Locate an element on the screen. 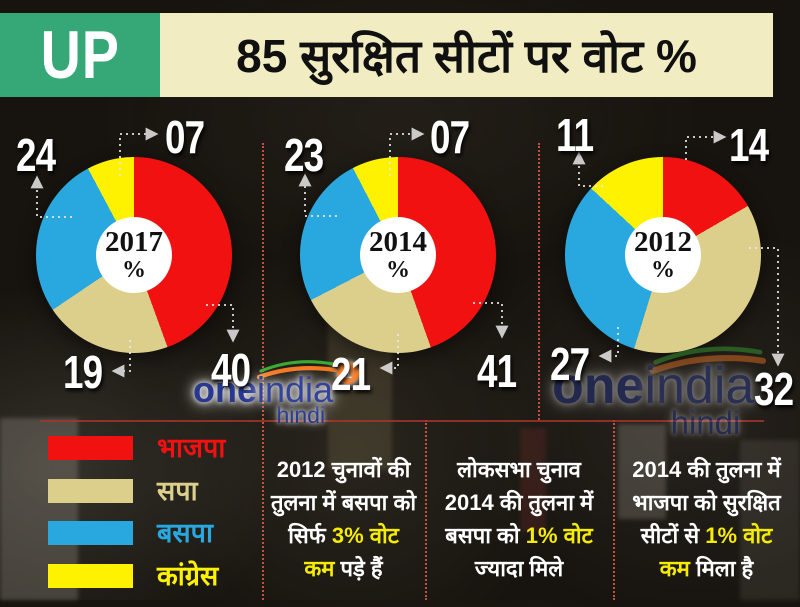  oneindia-hindi-logo: oneindia 1 hindi is located at coordinates (276, 394).